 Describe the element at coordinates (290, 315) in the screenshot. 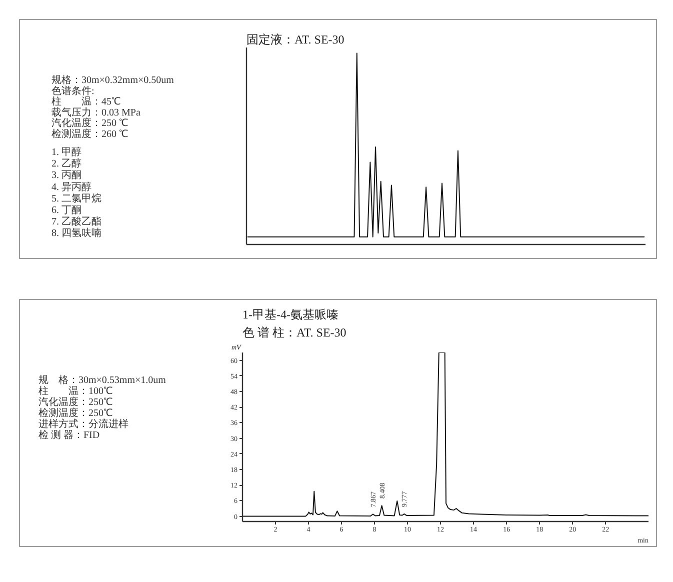

I see `chart-title: 1-甲基-4-氨基哌嗪` at that location.